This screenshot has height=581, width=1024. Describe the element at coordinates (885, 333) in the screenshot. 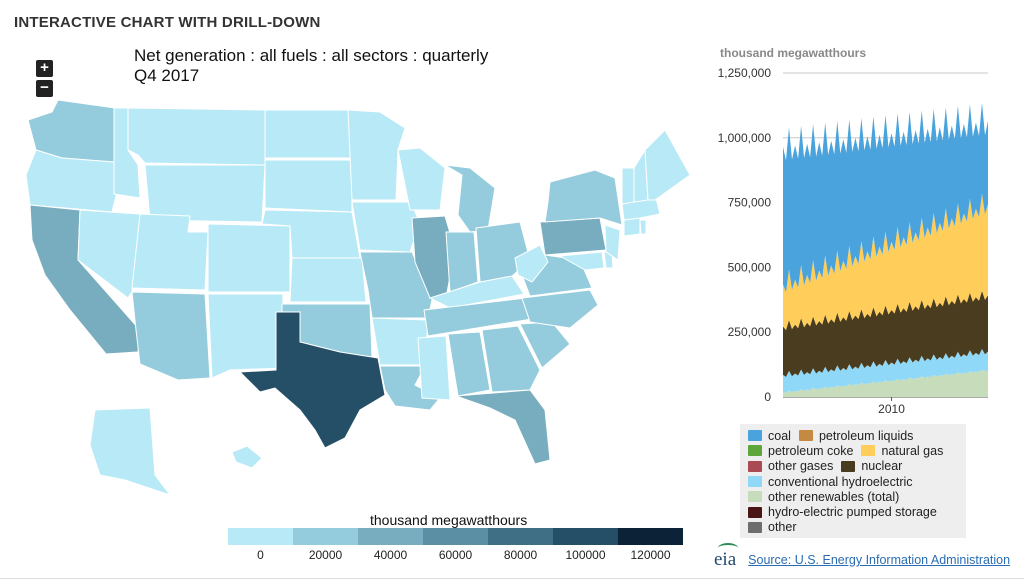

I see `area-series-nuclear` at that location.